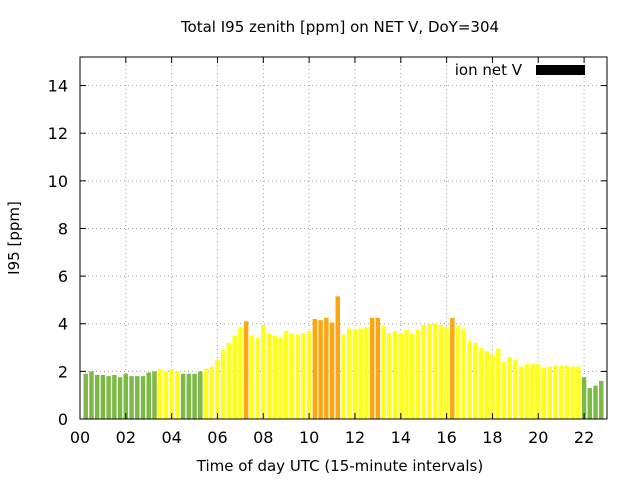  What do you see at coordinates (63, 228) in the screenshot?
I see `y-tick-label: 8` at bounding box center [63, 228].